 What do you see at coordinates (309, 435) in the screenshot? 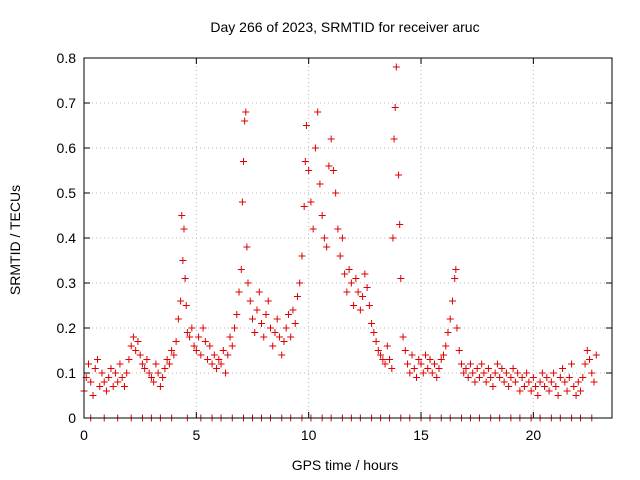
I see `x-tick-label: 10` at bounding box center [309, 435].